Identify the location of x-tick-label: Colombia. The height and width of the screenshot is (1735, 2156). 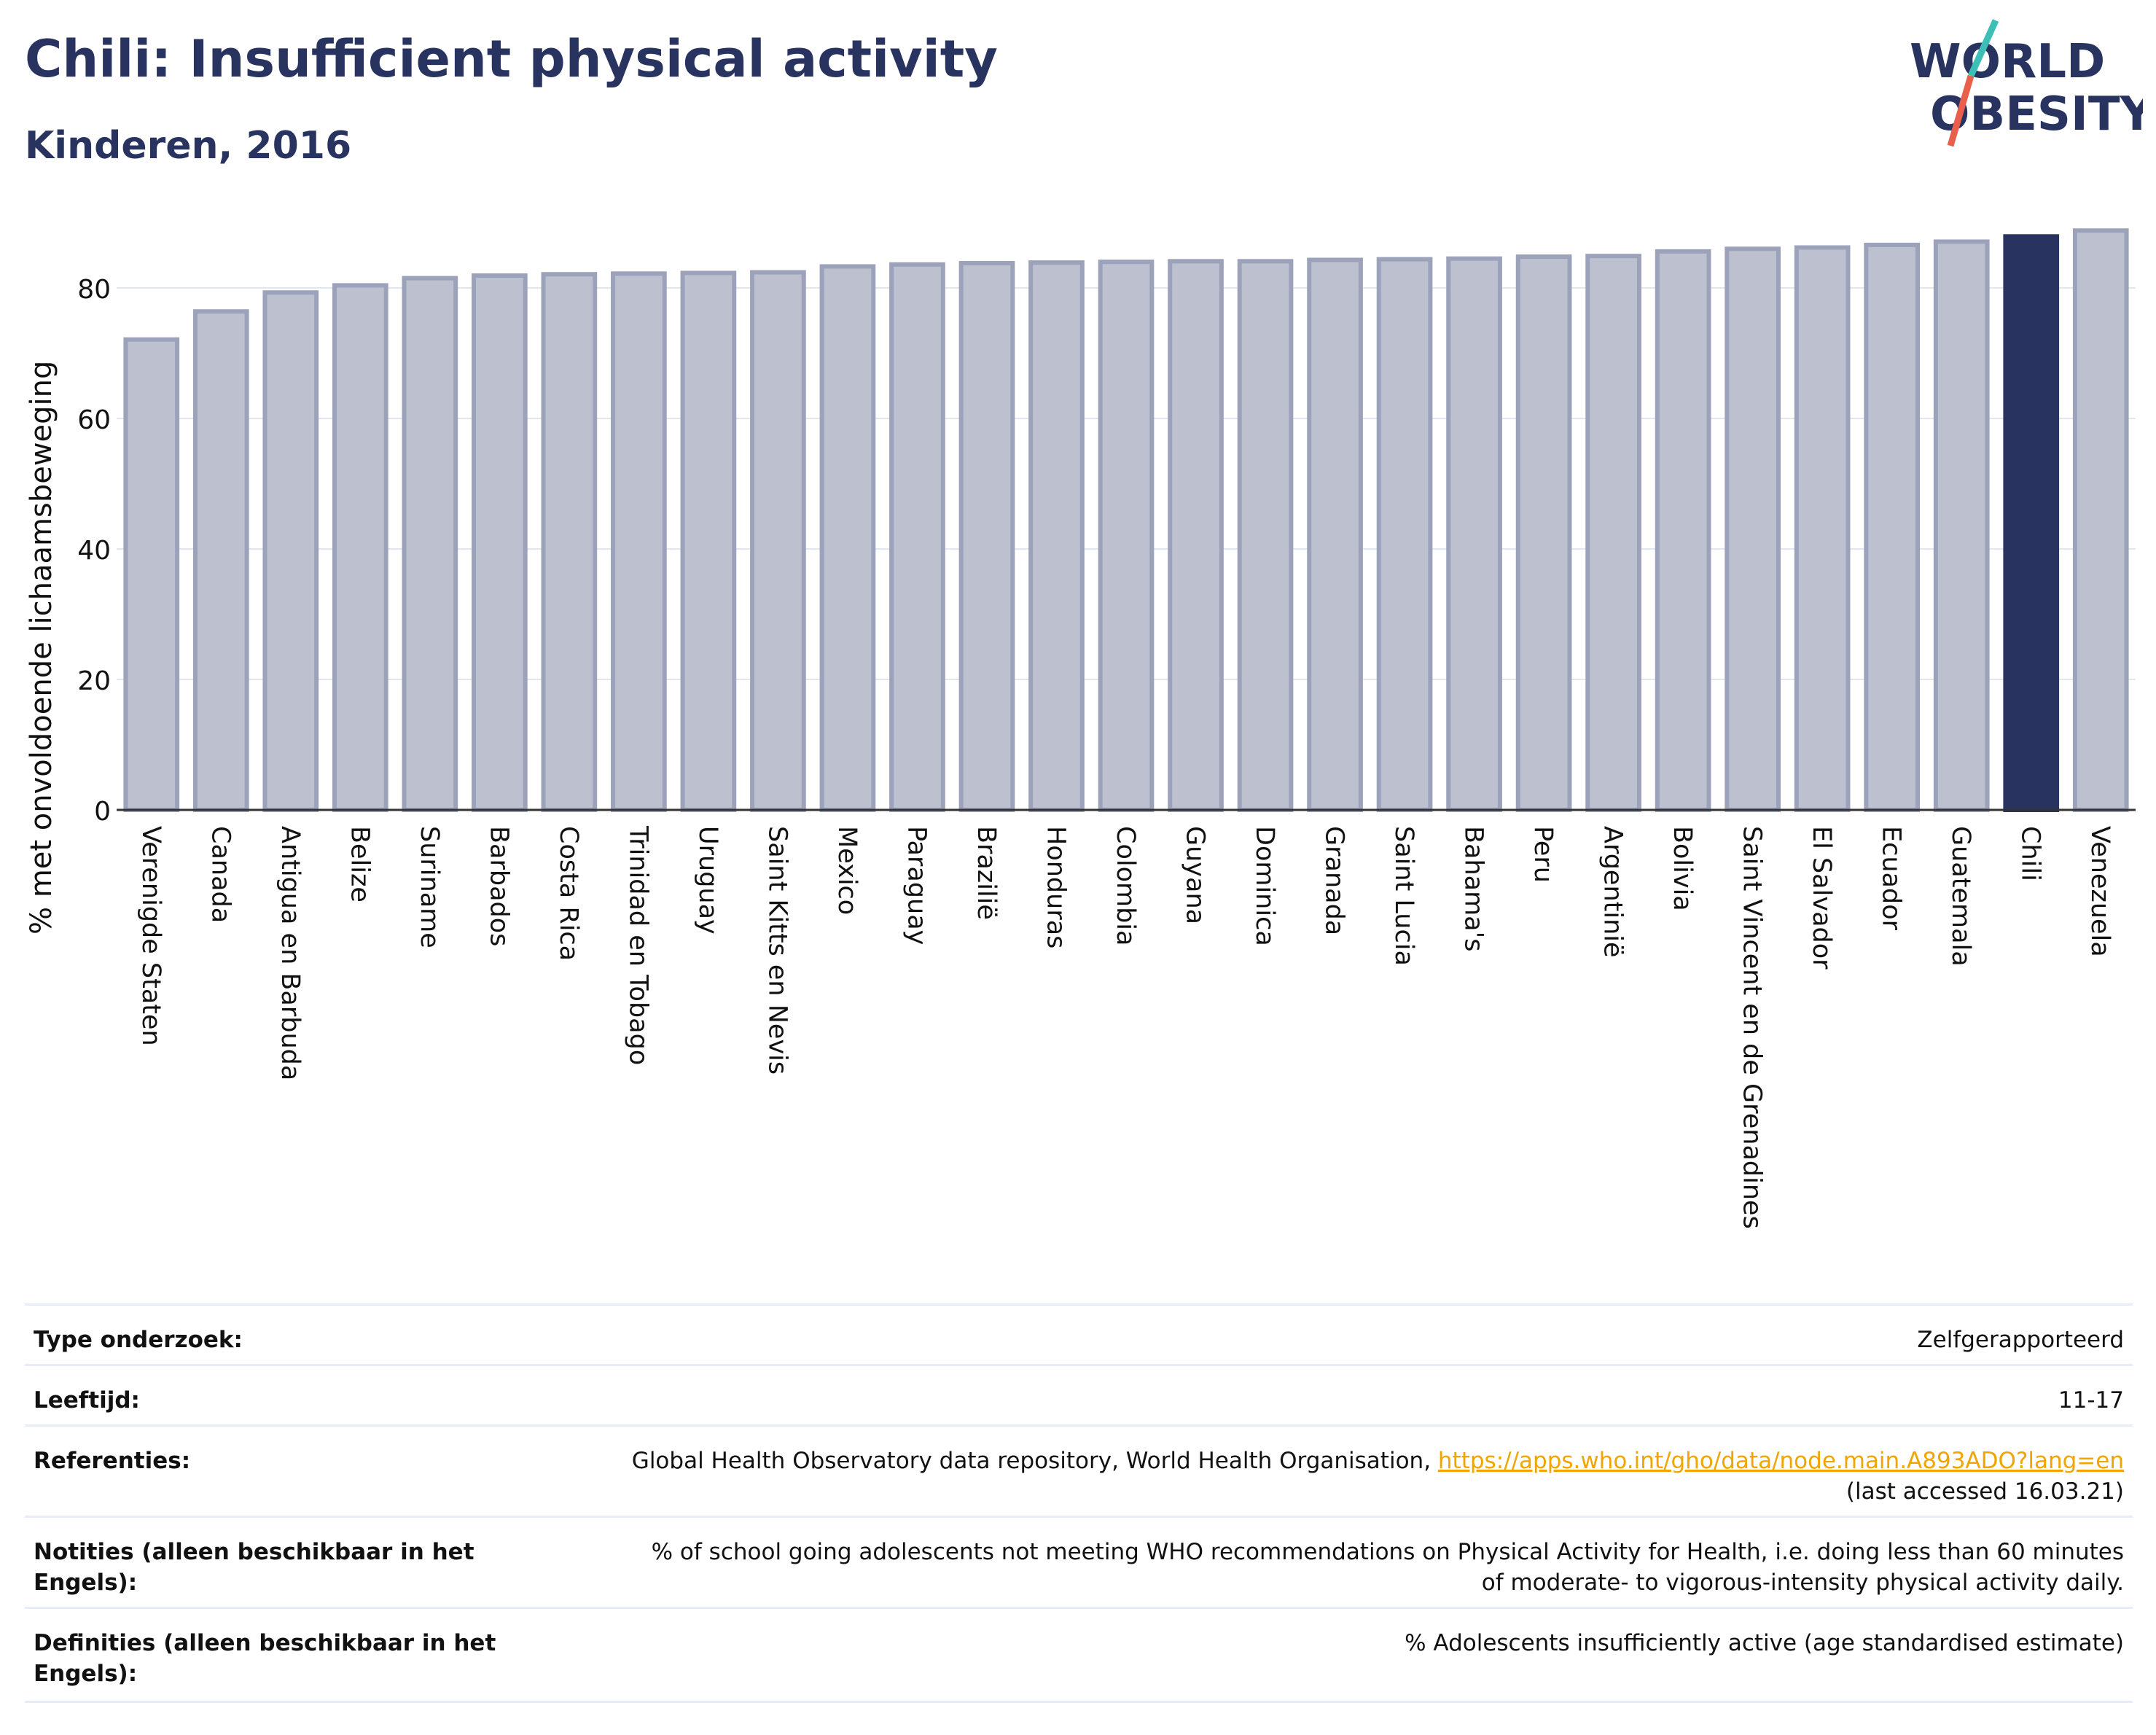
(1126, 886).